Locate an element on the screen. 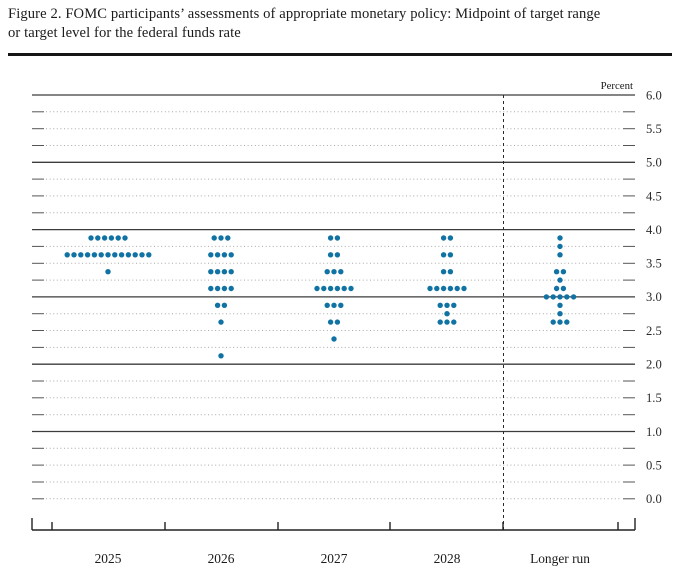 Image resolution: width=680 pixels, height=578 pixels. y-tick-label-3.5: 3.5 is located at coordinates (654, 264).